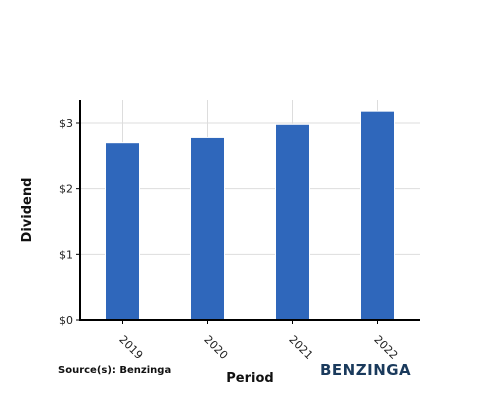 The image size is (500, 400). What do you see at coordinates (122, 231) in the screenshot?
I see `bar-2019` at bounding box center [122, 231].